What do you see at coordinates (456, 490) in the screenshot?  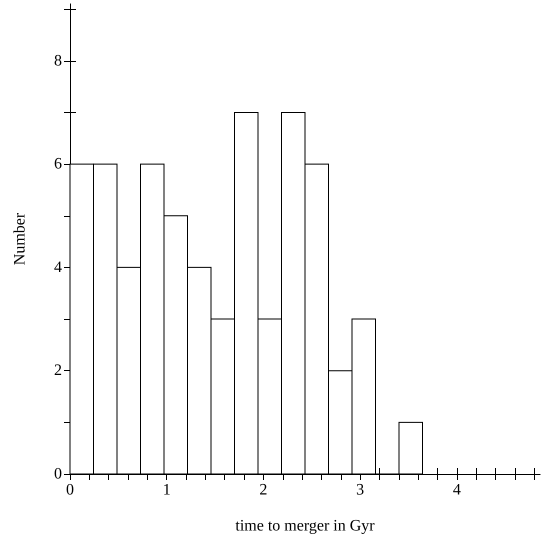 I see `x-tick-label: 4` at bounding box center [456, 490].